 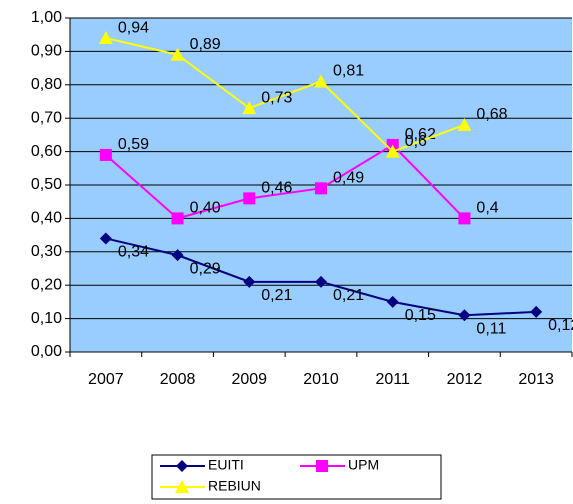 I want to click on y-tick-label: 0,50, so click(x=46, y=184).